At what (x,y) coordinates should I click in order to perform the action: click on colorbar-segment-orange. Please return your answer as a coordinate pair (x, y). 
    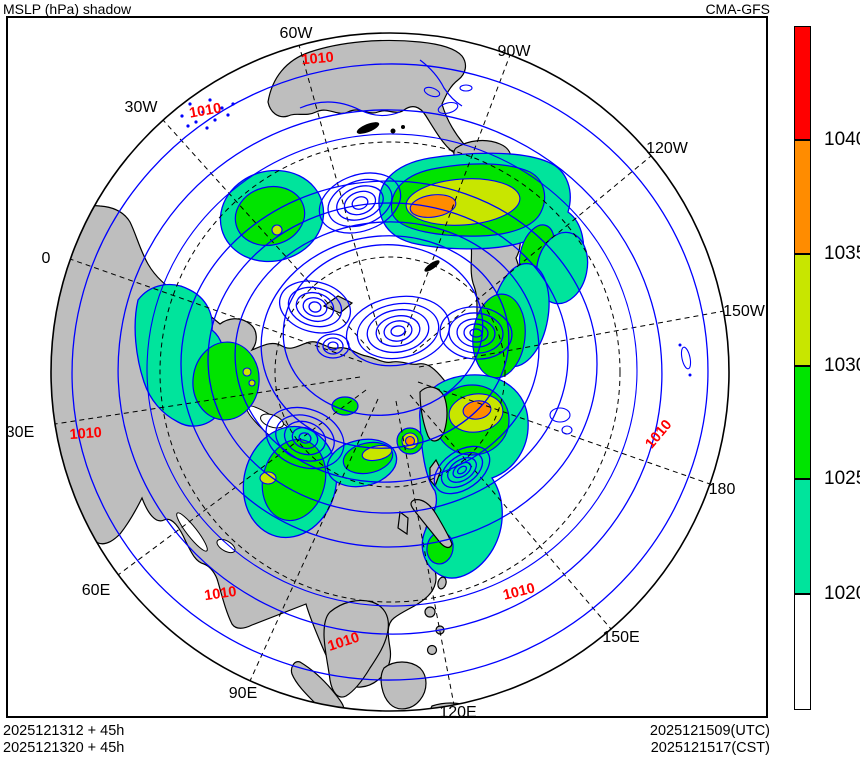
    Looking at the image, I should click on (802, 197).